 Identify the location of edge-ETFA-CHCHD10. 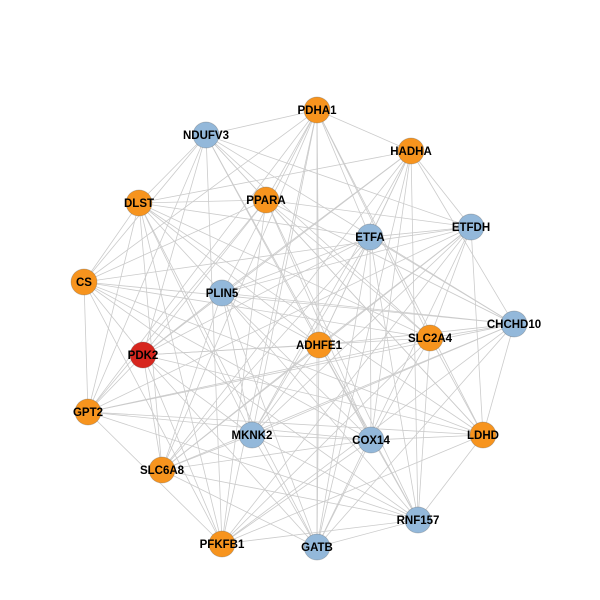
(442, 280).